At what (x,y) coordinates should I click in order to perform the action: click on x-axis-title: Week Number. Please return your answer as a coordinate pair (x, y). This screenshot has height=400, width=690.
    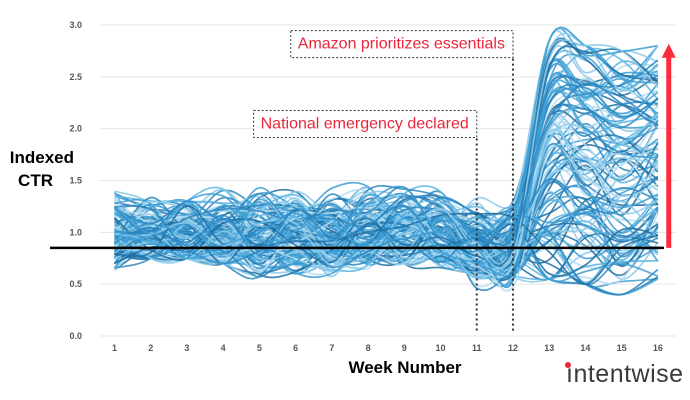
    Looking at the image, I should click on (404, 367).